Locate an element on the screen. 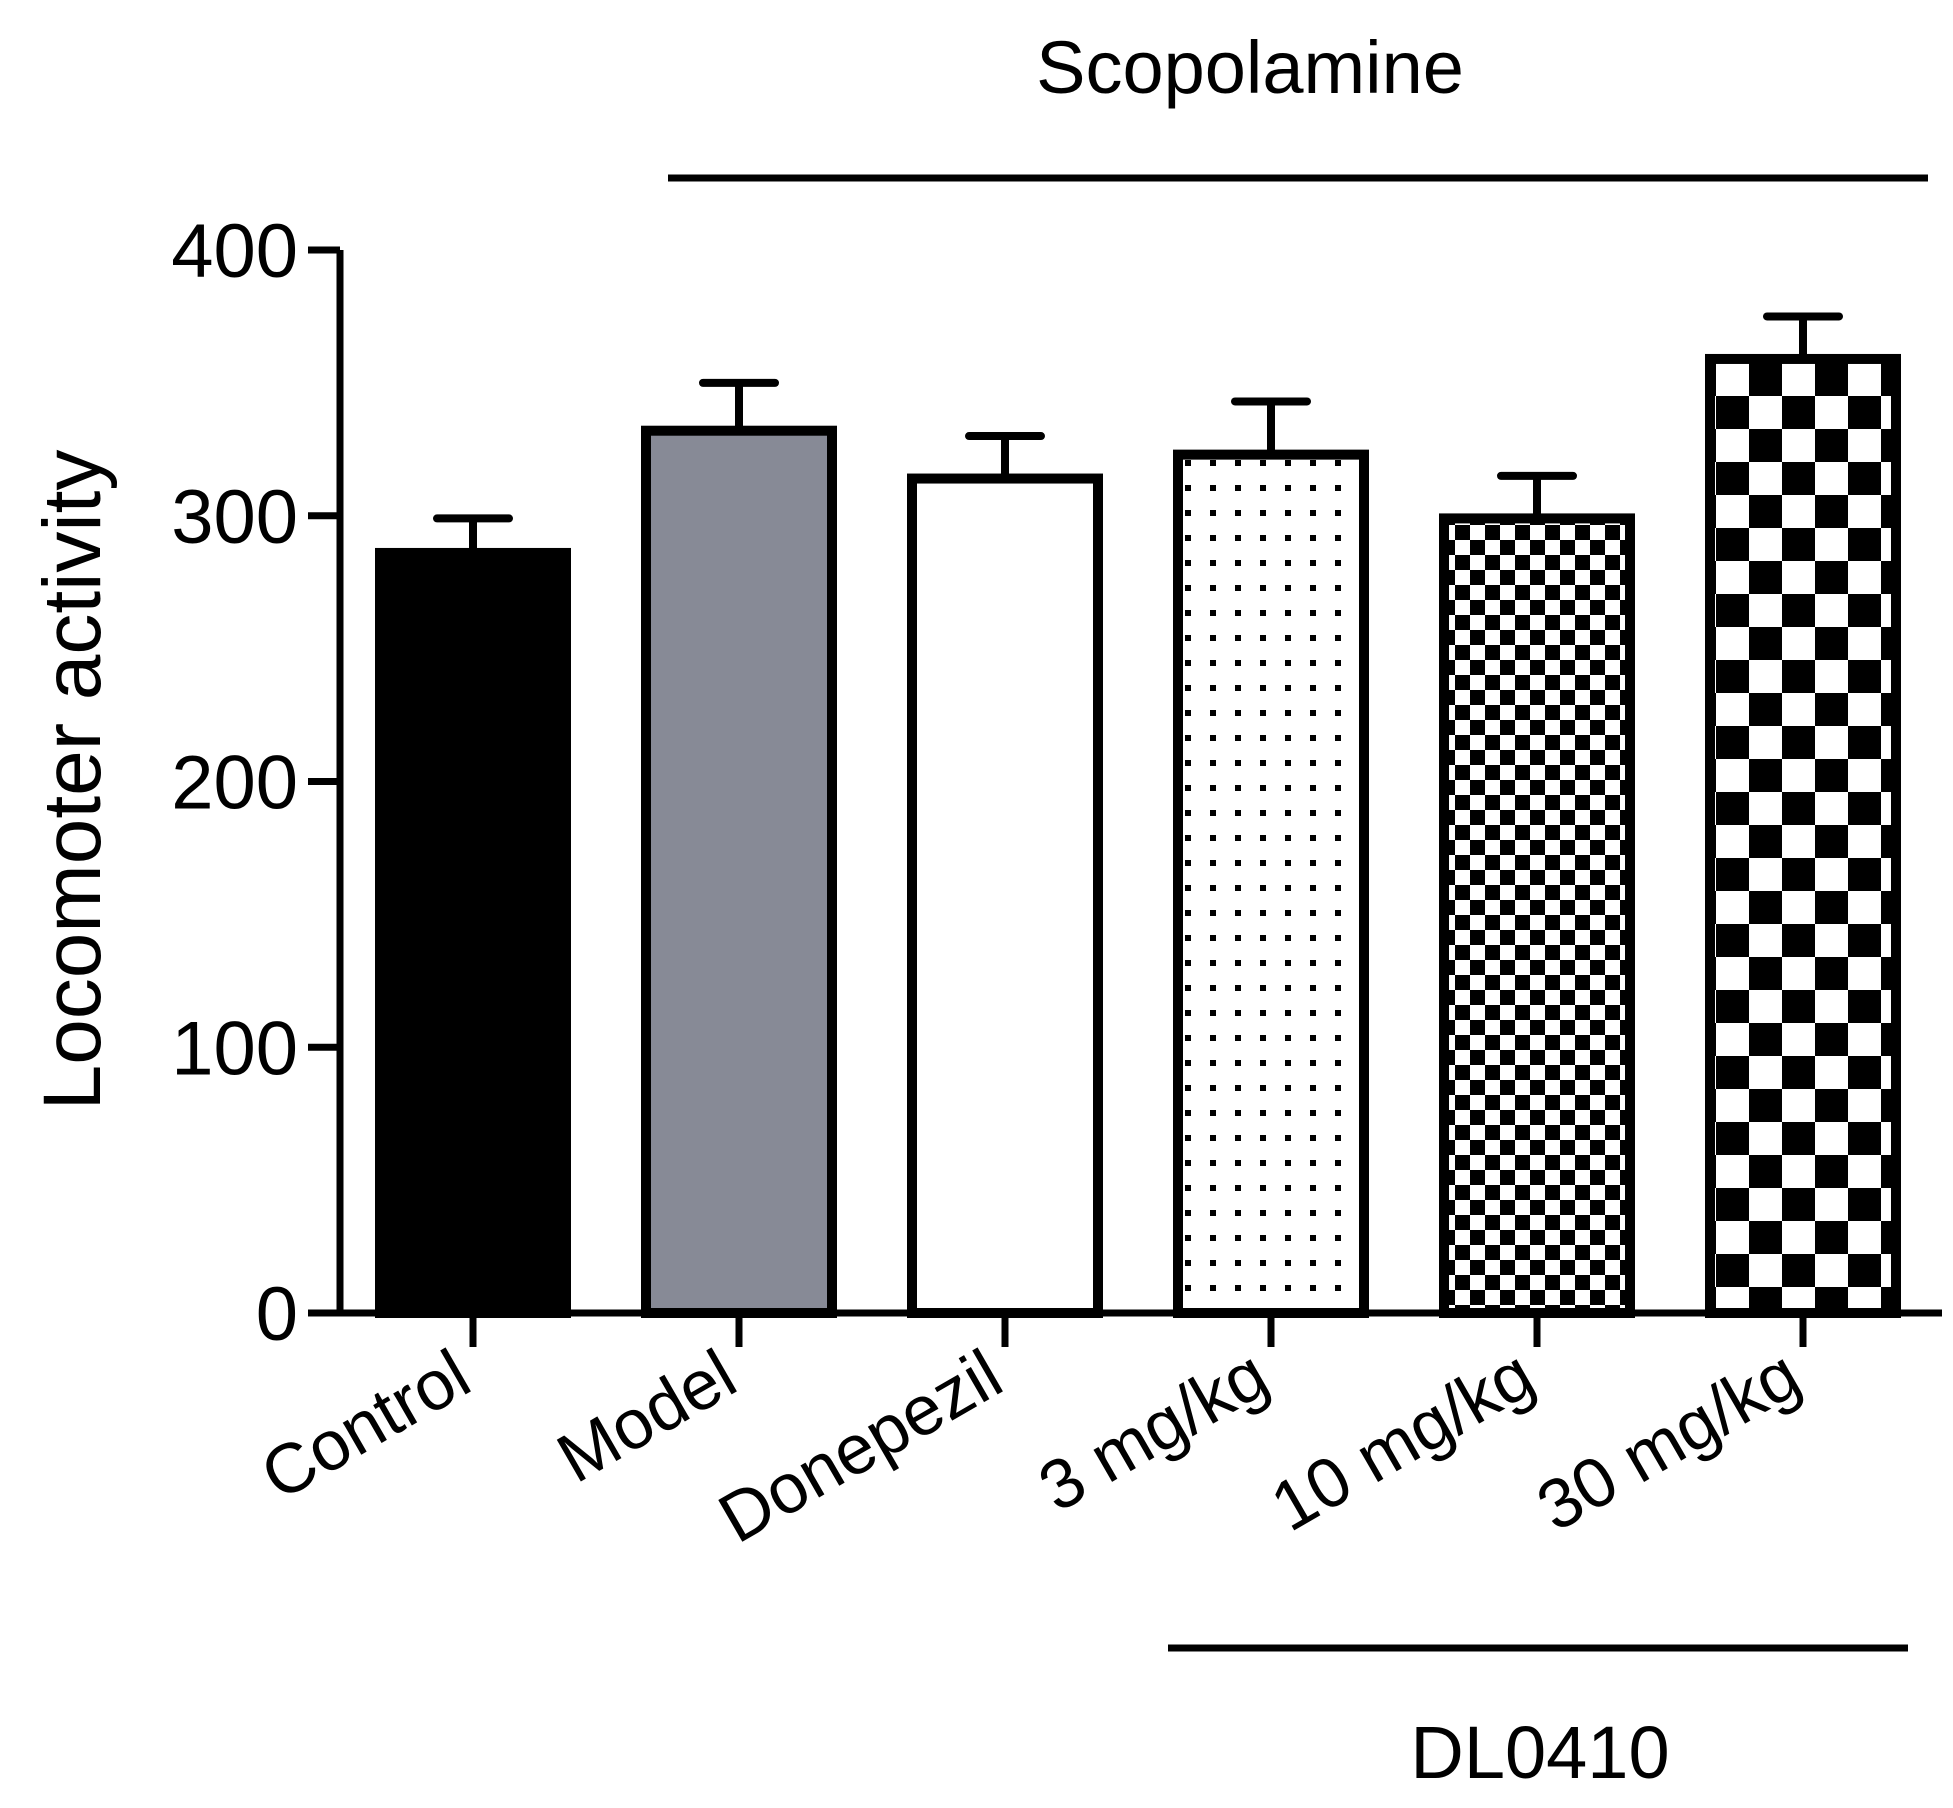 Image resolution: width=1953 pixels, height=1808 pixels. x-tick-label-10-mg-kg: 10 mg/kg is located at coordinates (1402, 1440).